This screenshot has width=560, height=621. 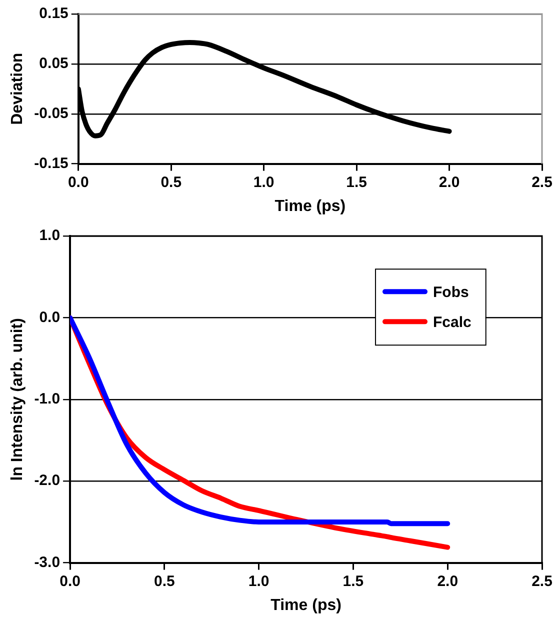 I want to click on legend-label: Fobs, so click(x=451, y=292).